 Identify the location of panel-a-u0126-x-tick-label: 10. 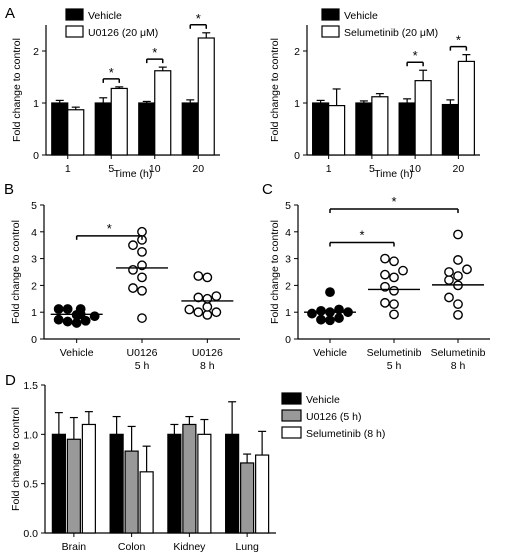
(155, 169).